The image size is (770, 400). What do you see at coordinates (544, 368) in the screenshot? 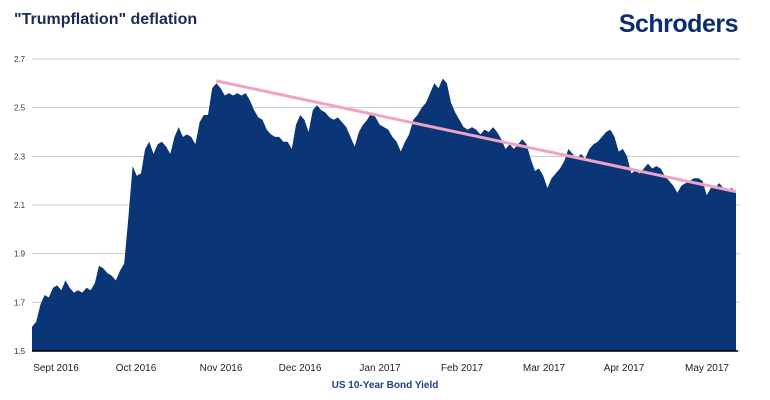
I see `x-tick-label: Mar 2017` at bounding box center [544, 368].